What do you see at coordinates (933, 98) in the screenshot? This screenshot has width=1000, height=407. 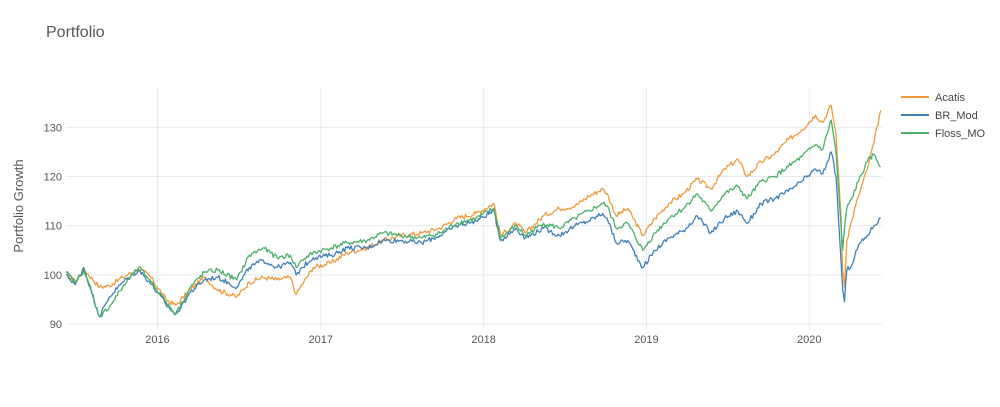 I see `legend-item: Acatis` at bounding box center [933, 98].